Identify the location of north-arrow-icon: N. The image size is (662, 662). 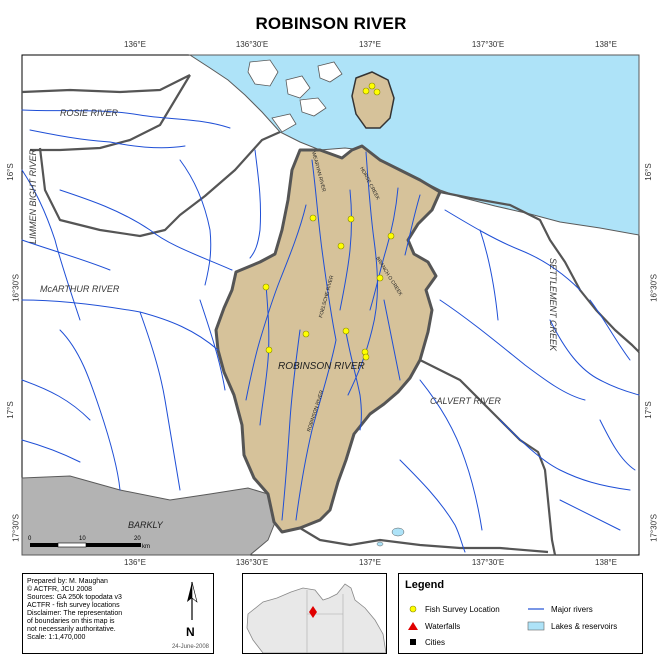
(192, 610).